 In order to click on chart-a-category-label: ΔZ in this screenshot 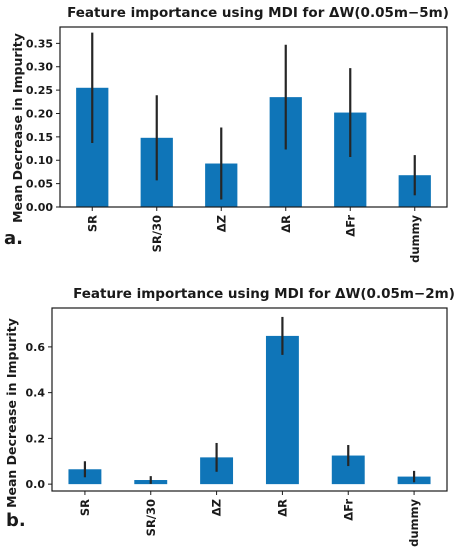, I will do `click(221, 223)`.